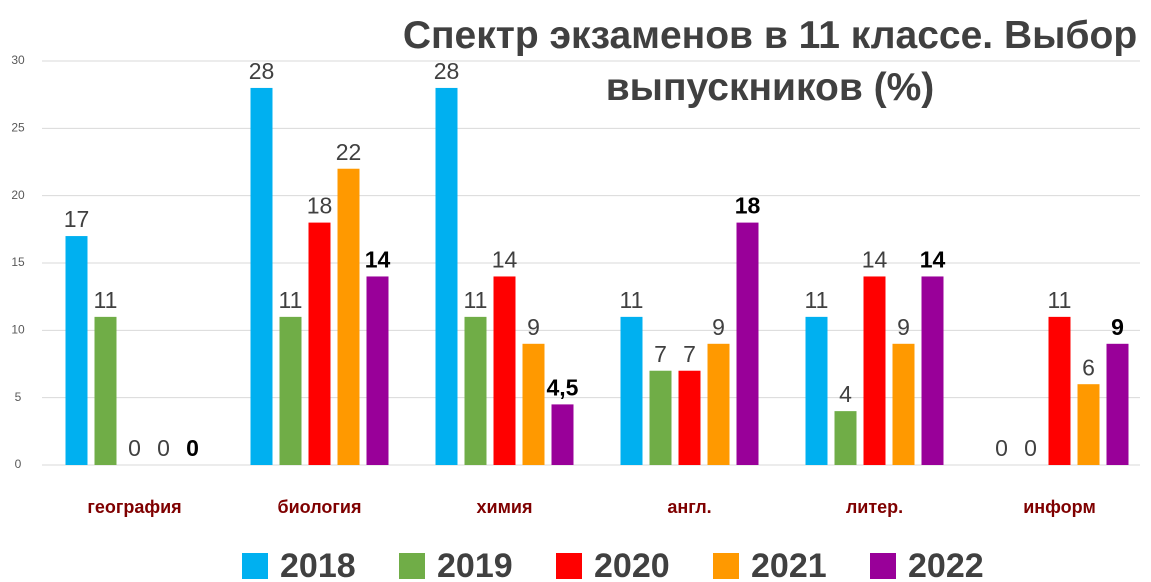 This screenshot has width=1151, height=582. Describe the element at coordinates (845, 394) in the screenshot. I see `value-label: 4` at that location.